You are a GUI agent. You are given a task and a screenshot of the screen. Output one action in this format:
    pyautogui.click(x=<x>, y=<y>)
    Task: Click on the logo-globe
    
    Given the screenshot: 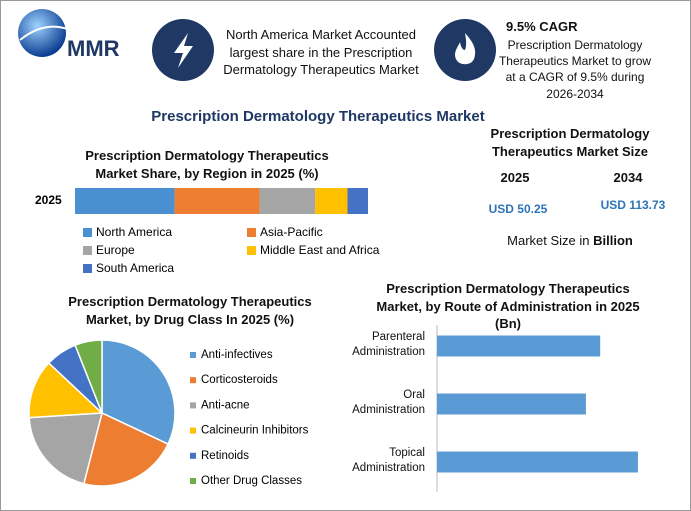 What is the action you would take?
    pyautogui.click(x=42, y=33)
    